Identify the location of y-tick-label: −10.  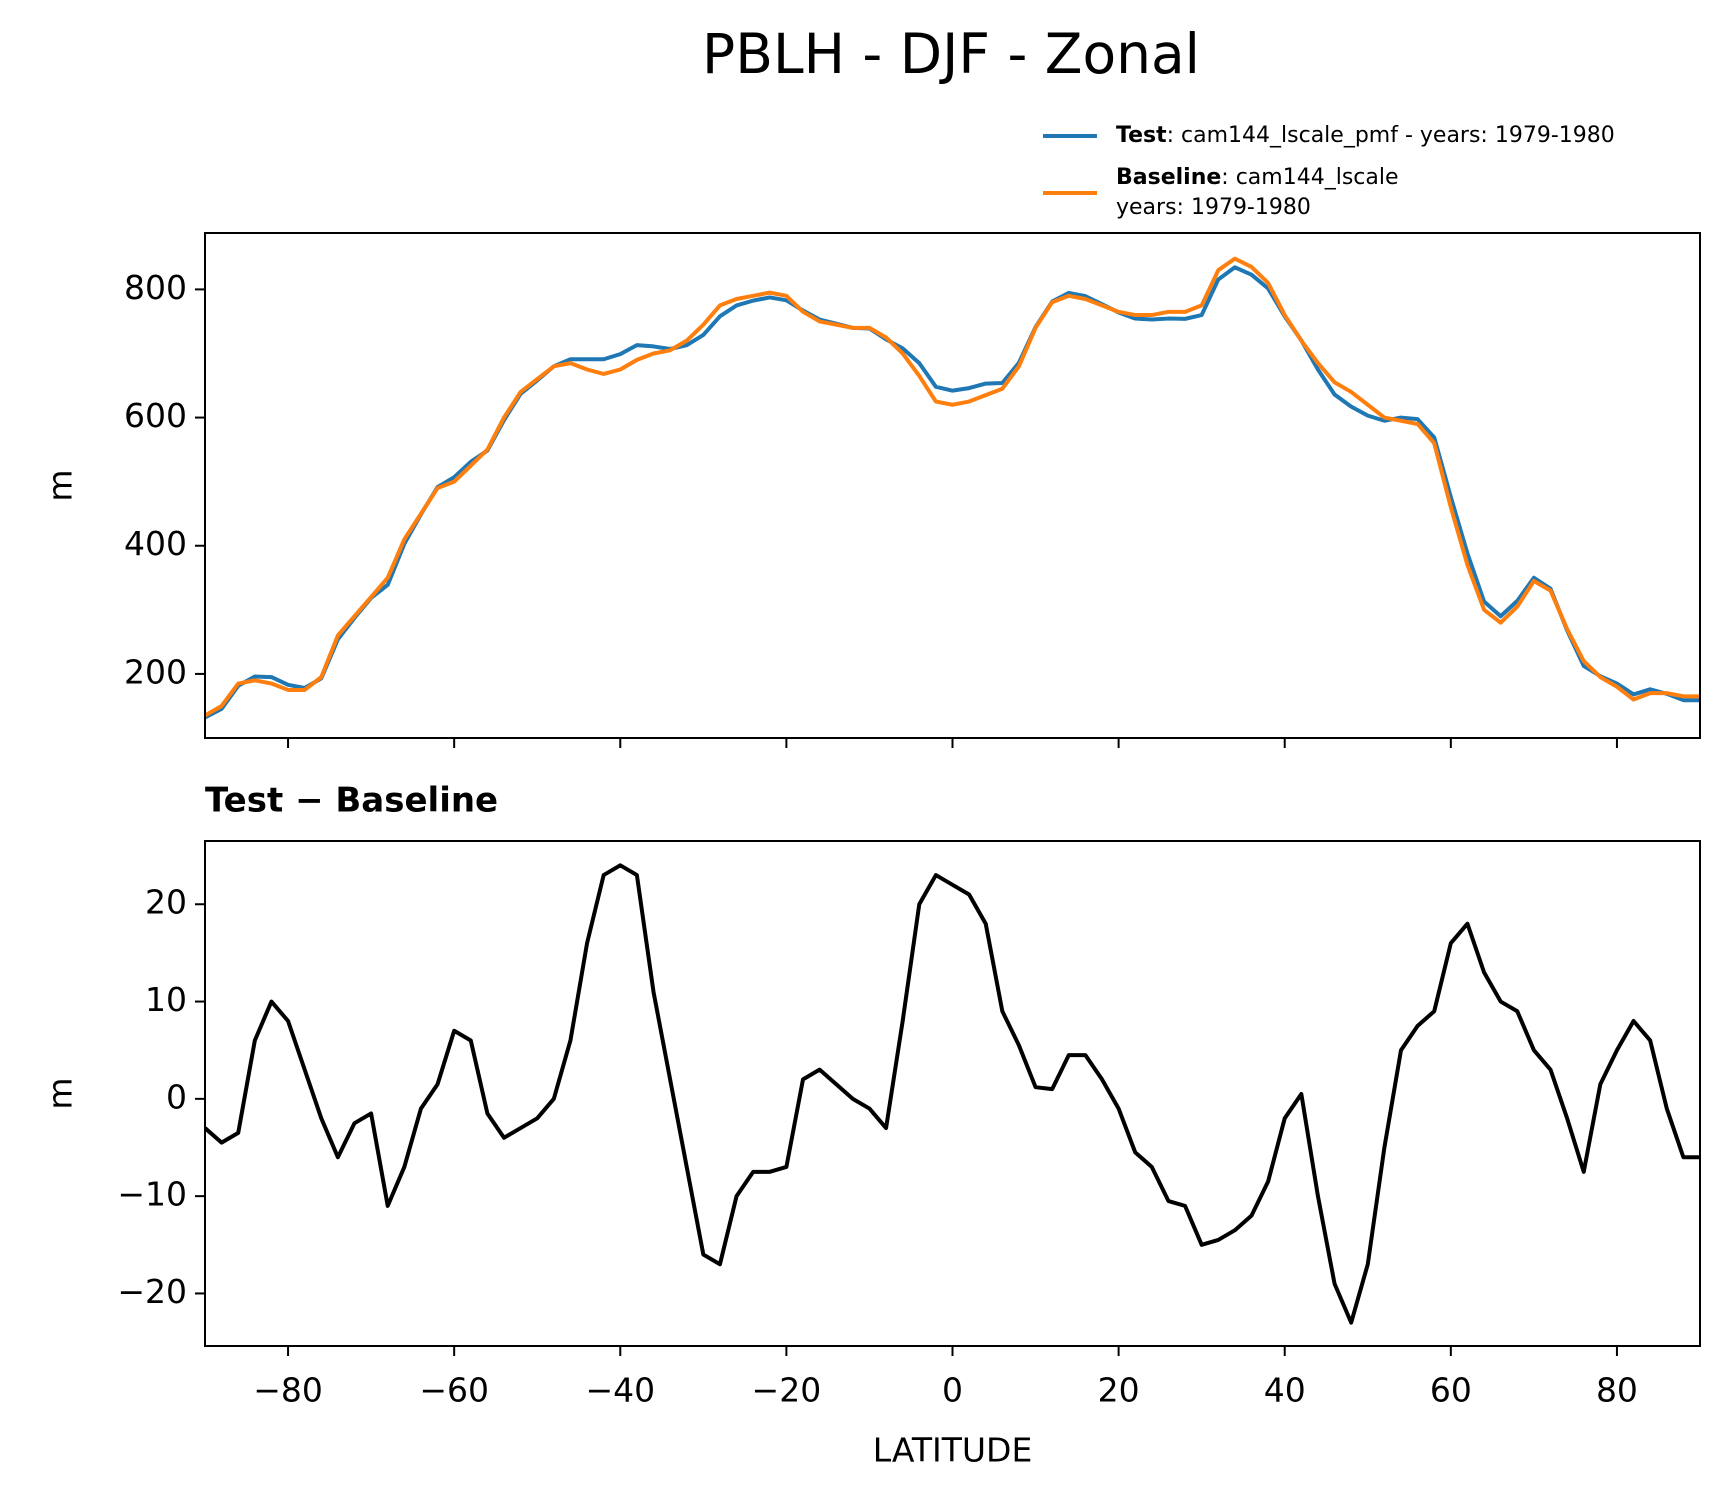
(152, 1194).